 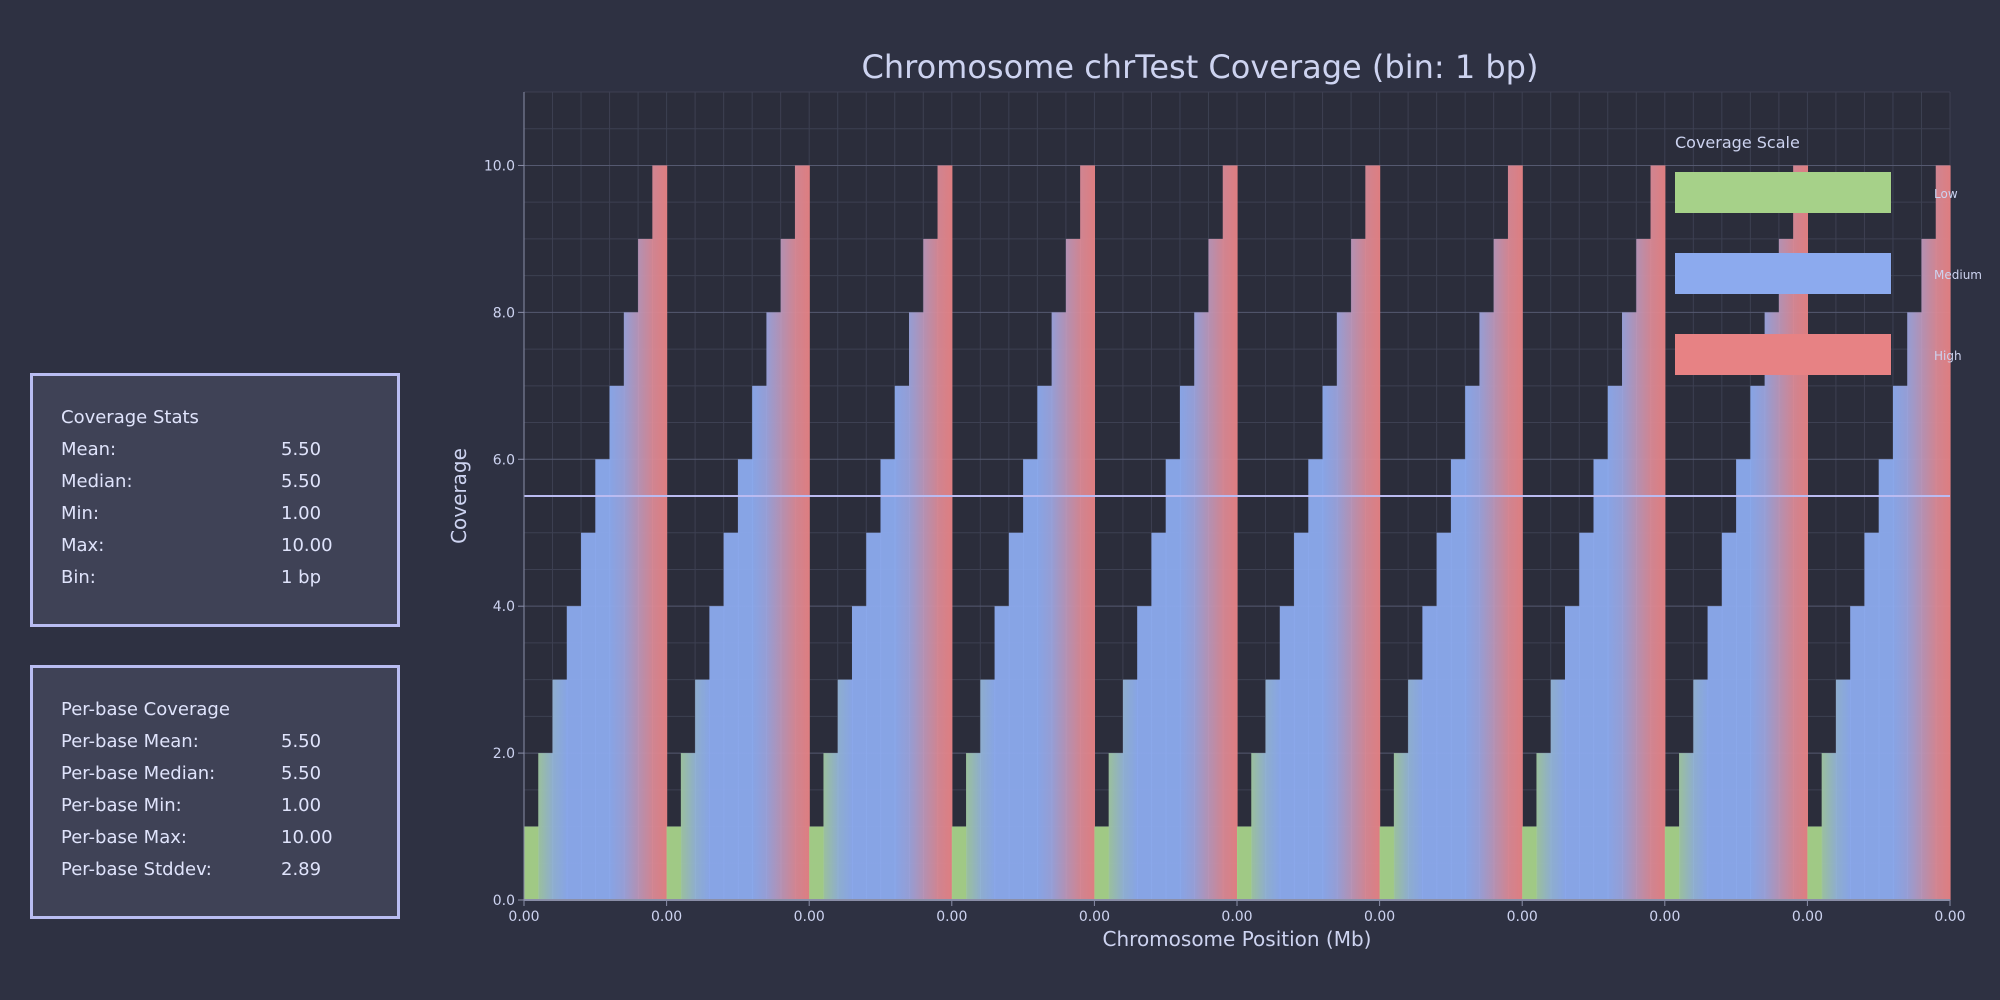 I want to click on y-axis-label: Coverage, so click(x=459, y=496).